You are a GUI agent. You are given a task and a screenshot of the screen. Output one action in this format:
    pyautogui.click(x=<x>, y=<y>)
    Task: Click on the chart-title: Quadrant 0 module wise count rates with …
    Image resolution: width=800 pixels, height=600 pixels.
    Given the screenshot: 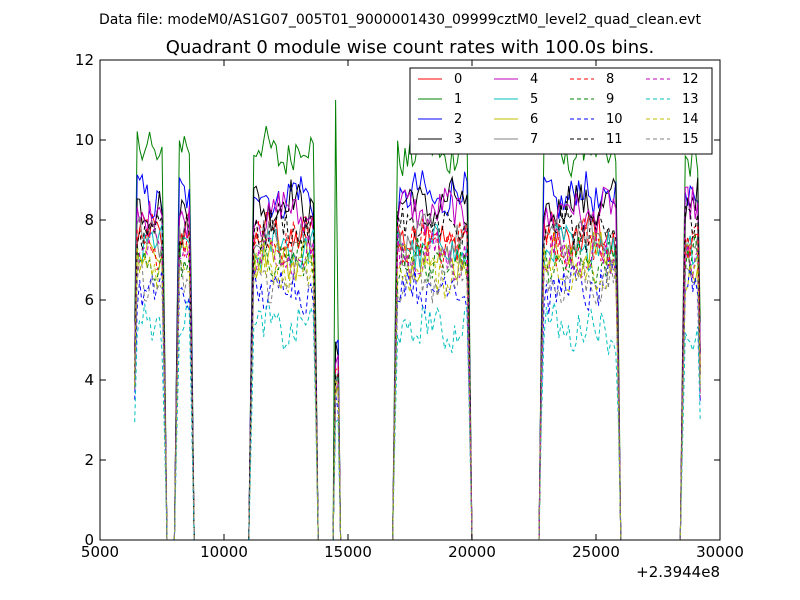 What is the action you would take?
    pyautogui.click(x=410, y=47)
    